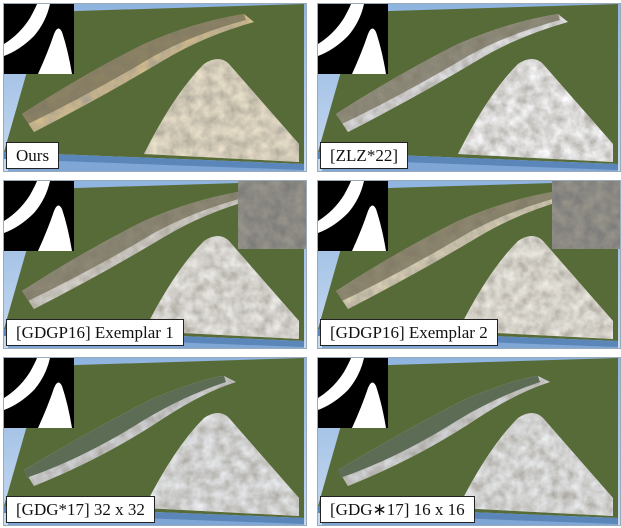 Image resolution: width=621 pixels, height=528 pixels. Describe the element at coordinates (409, 332) in the screenshot. I see `panel-caption: [GDGP16] Exemplar 2` at that location.